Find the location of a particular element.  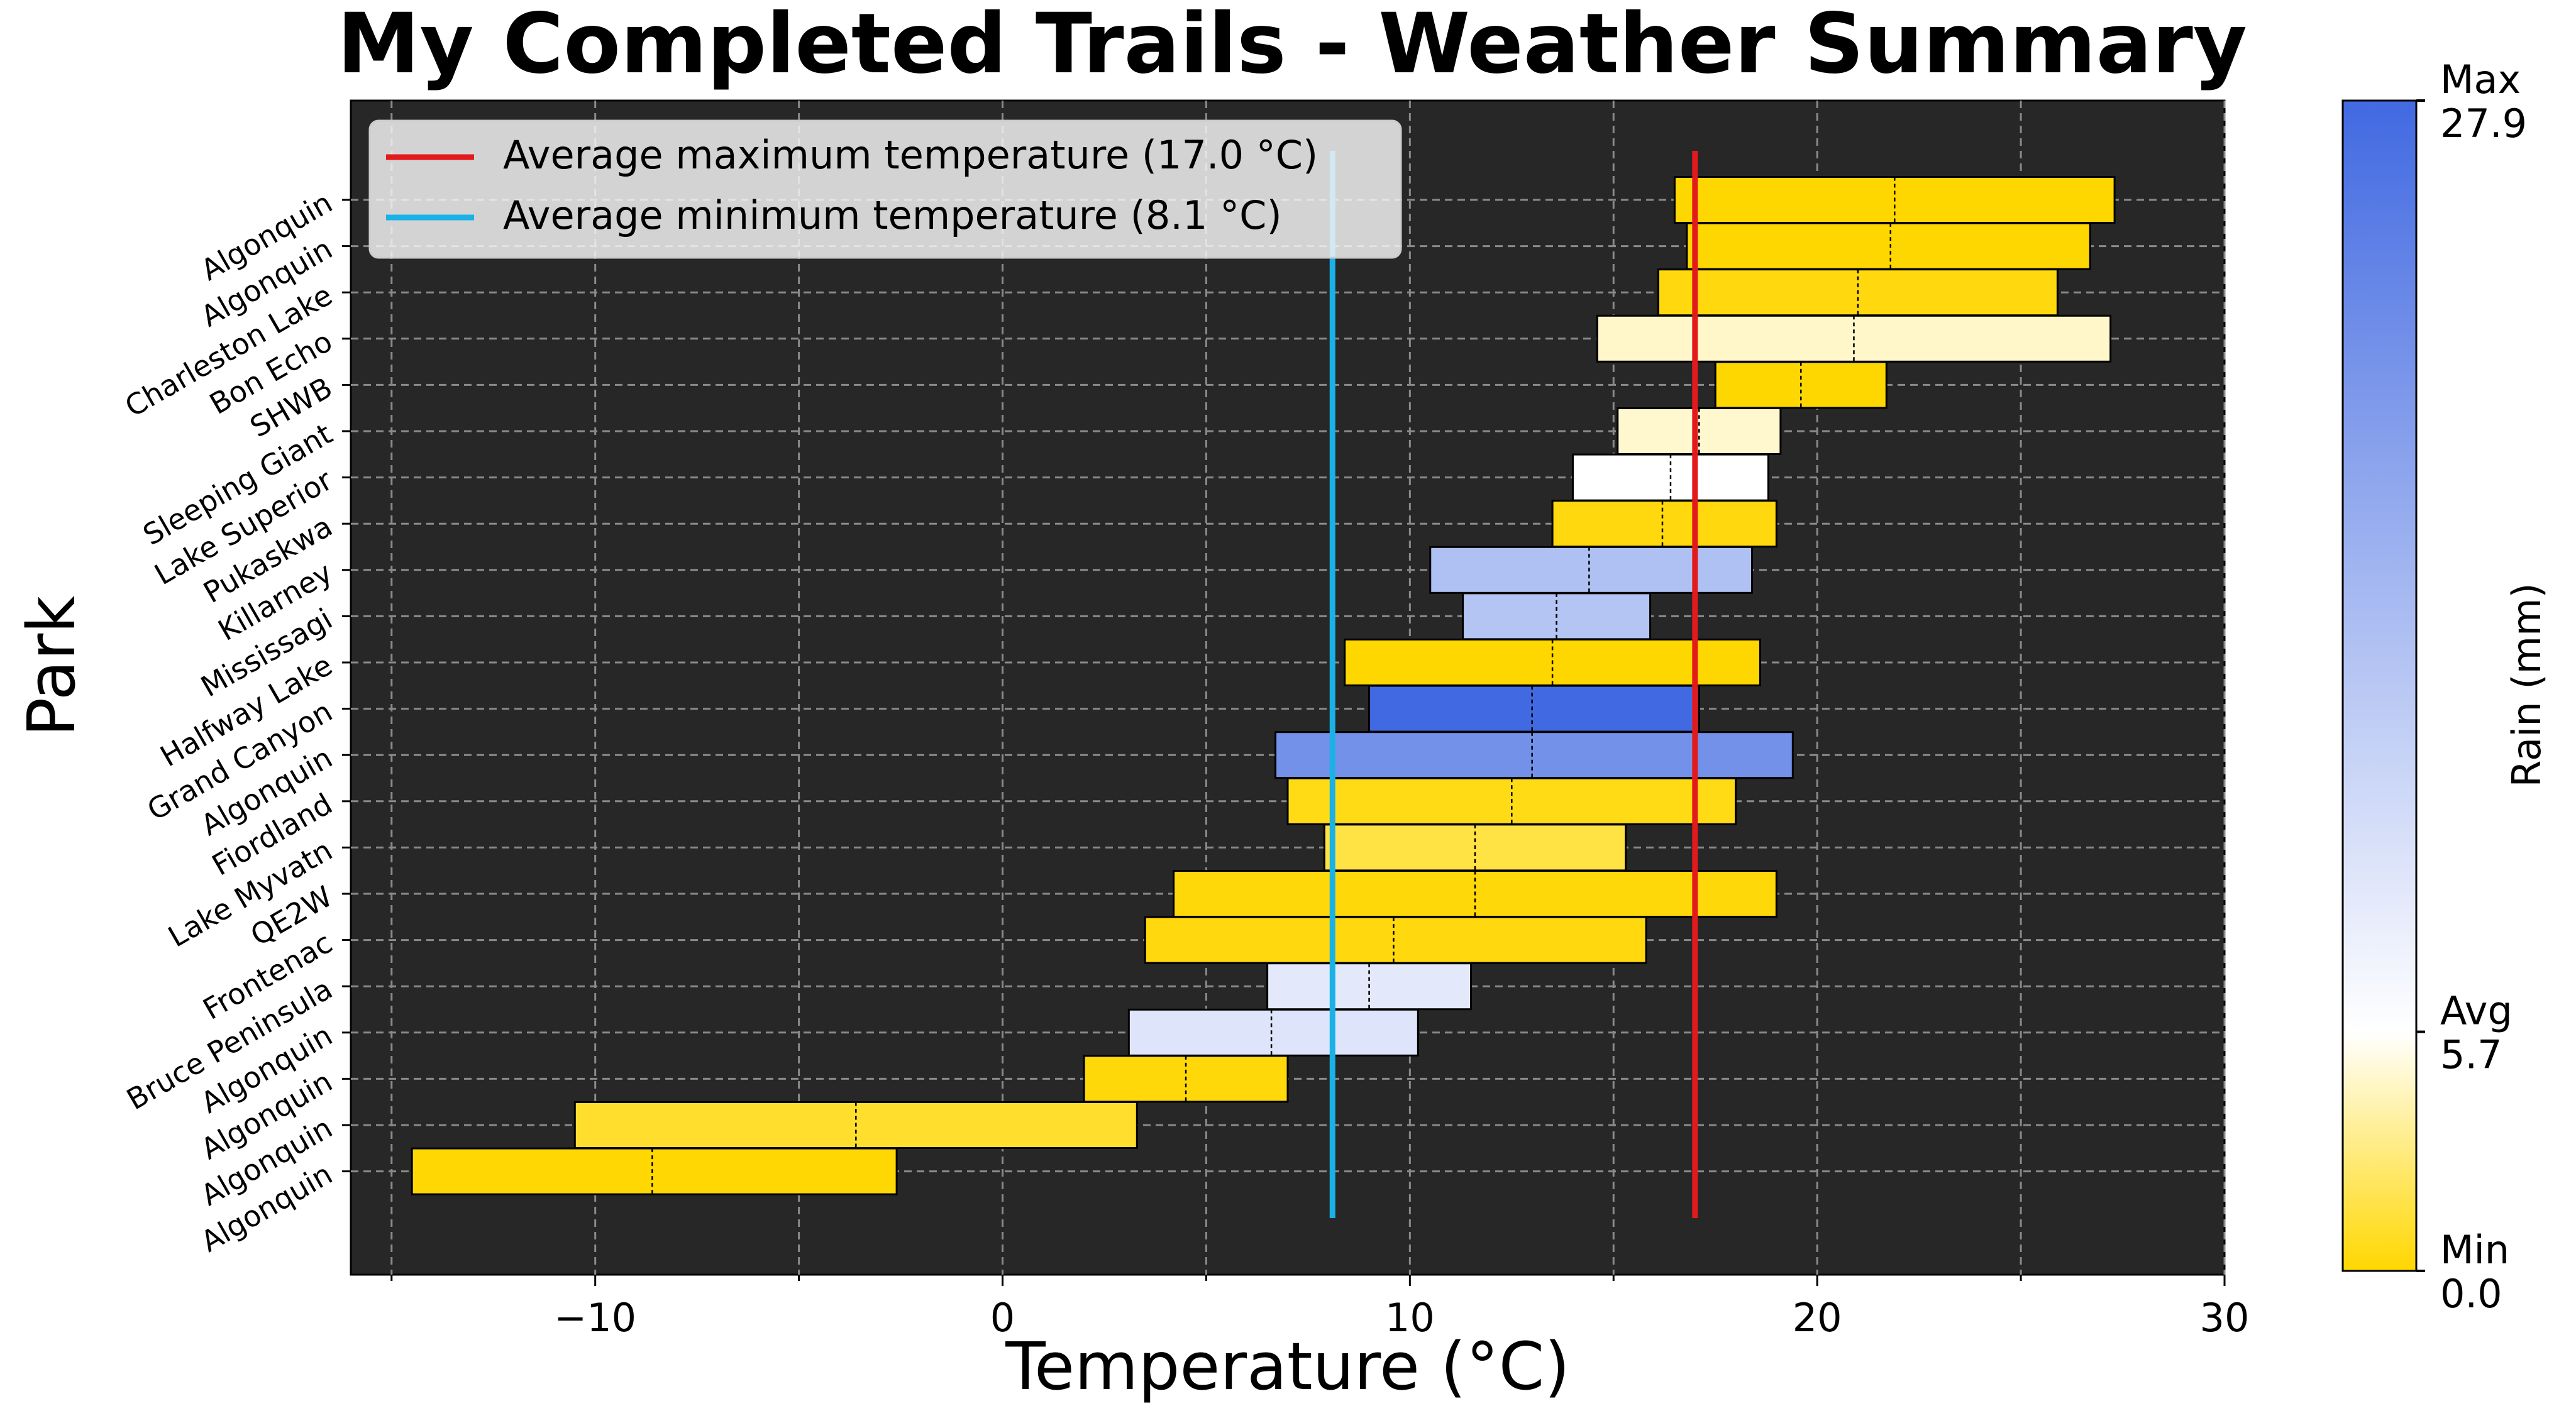

colorbar-max-label: Max is located at coordinates (2480, 79).